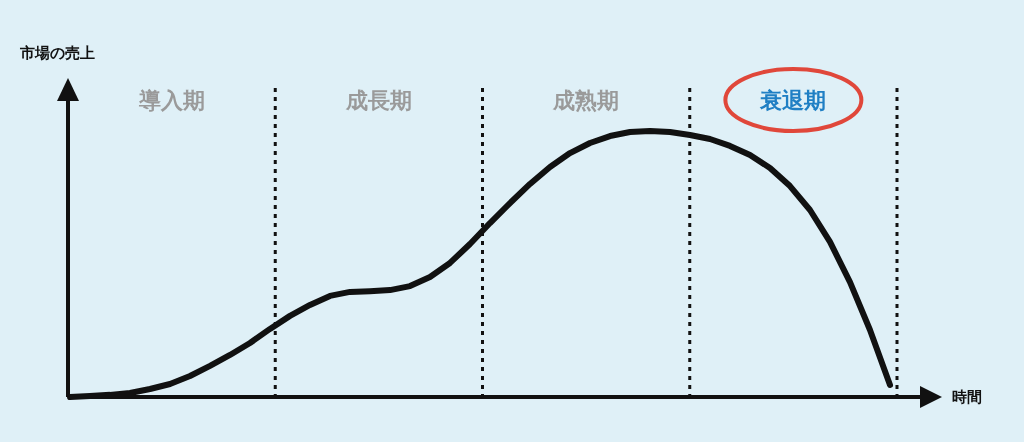 This screenshot has width=1024, height=442. I want to click on text: 成熟期, so click(586, 100).